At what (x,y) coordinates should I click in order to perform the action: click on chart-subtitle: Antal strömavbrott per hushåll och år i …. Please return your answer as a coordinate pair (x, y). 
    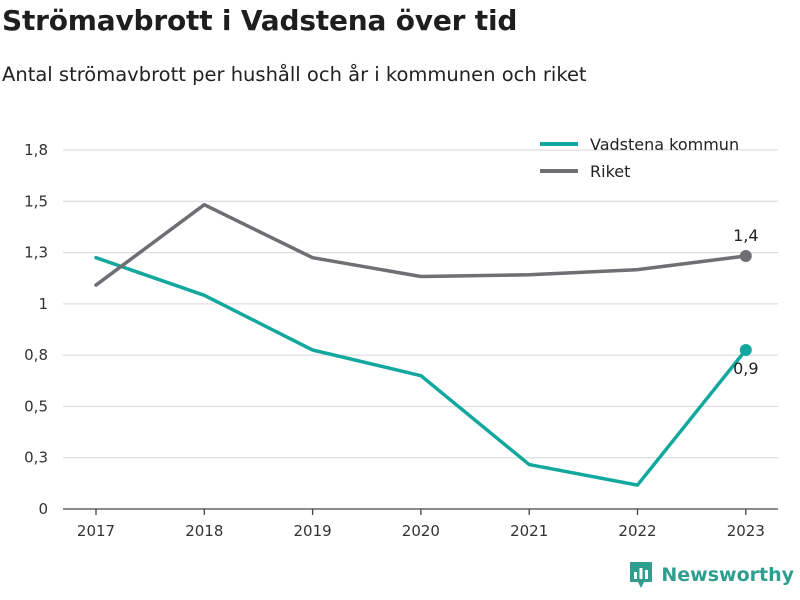
    Looking at the image, I should click on (294, 74).